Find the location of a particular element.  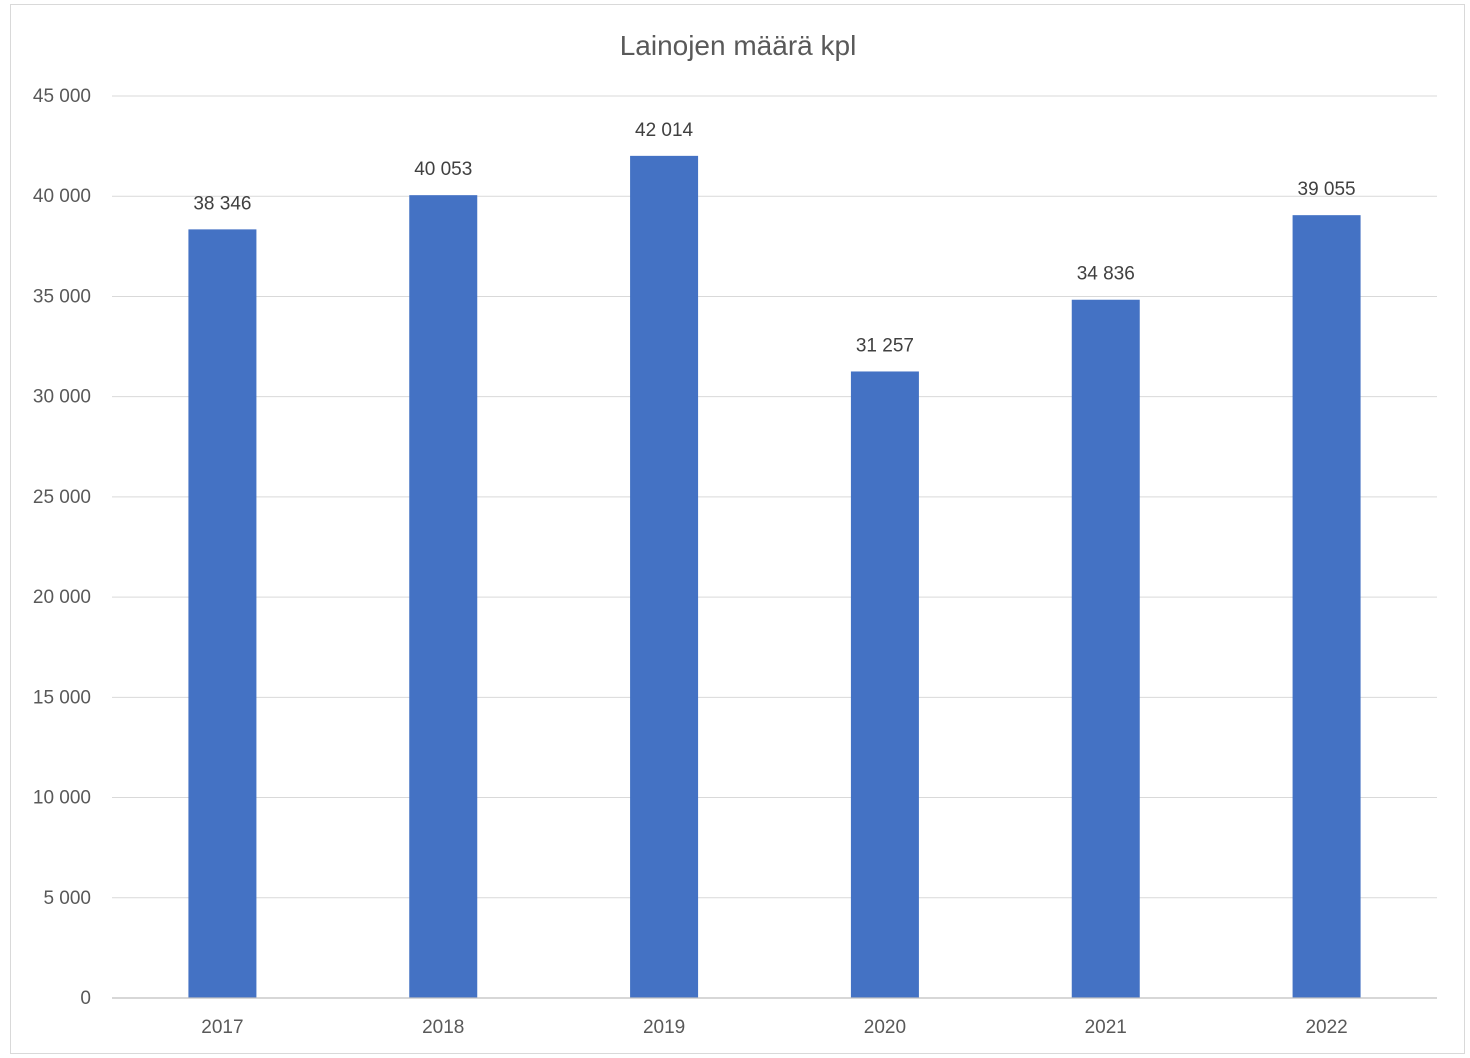

y-tick-label: 20 000 is located at coordinates (62, 597).